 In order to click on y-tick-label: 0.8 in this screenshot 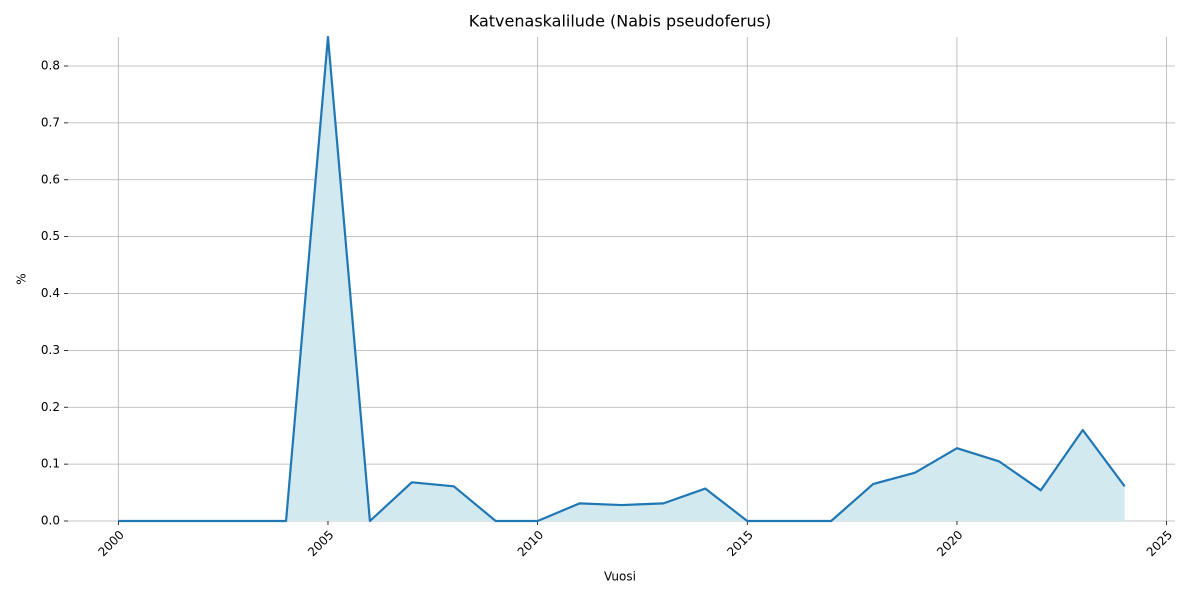, I will do `click(50, 66)`.